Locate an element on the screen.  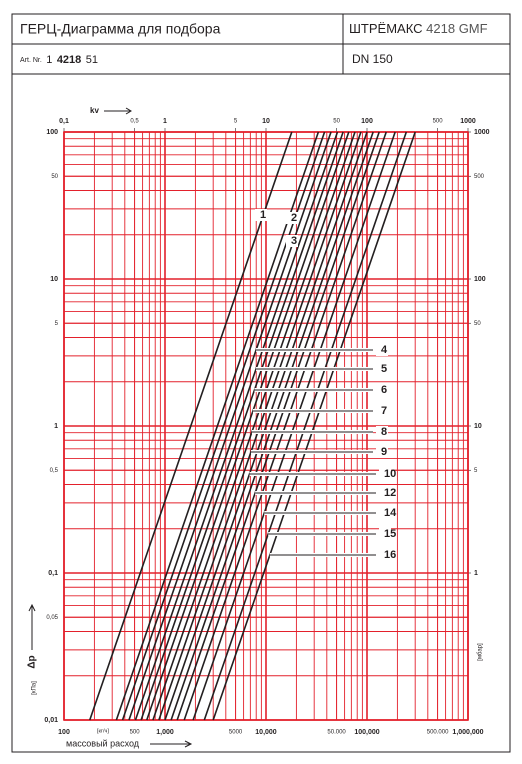
x-tick-label: 1,000,000 is located at coordinates (467, 732).